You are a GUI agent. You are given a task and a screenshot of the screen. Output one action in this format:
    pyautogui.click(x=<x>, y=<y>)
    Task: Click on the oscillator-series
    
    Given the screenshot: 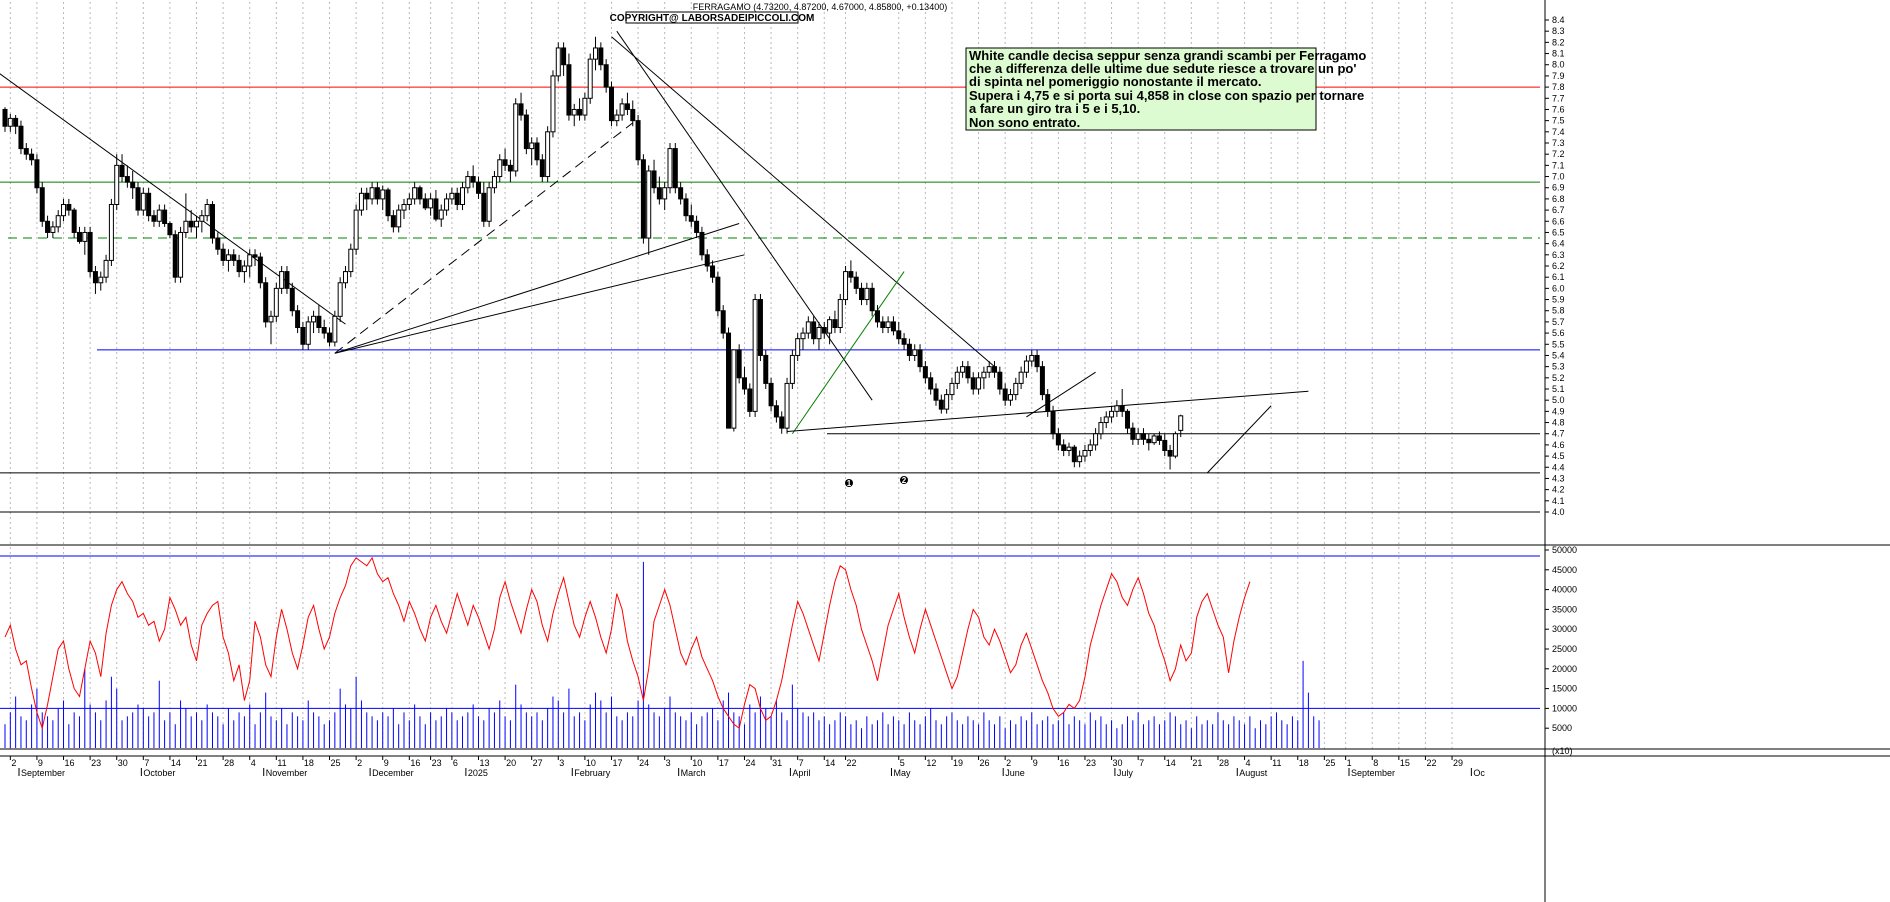 What is the action you would take?
    pyautogui.click(x=627, y=643)
    